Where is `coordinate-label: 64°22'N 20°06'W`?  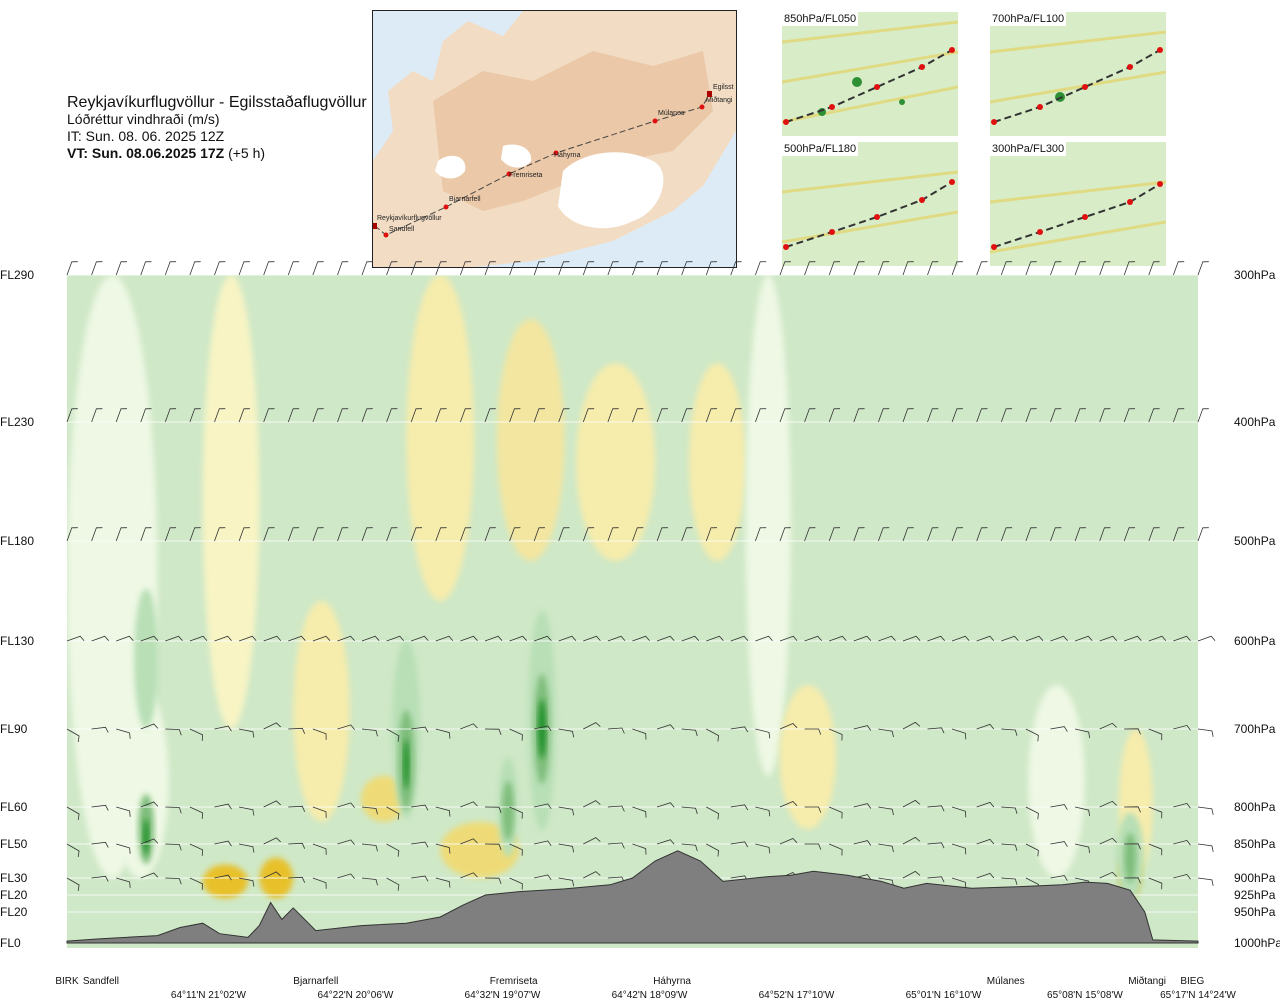
coordinate-label: 64°22'N 20°06'W is located at coordinates (356, 995).